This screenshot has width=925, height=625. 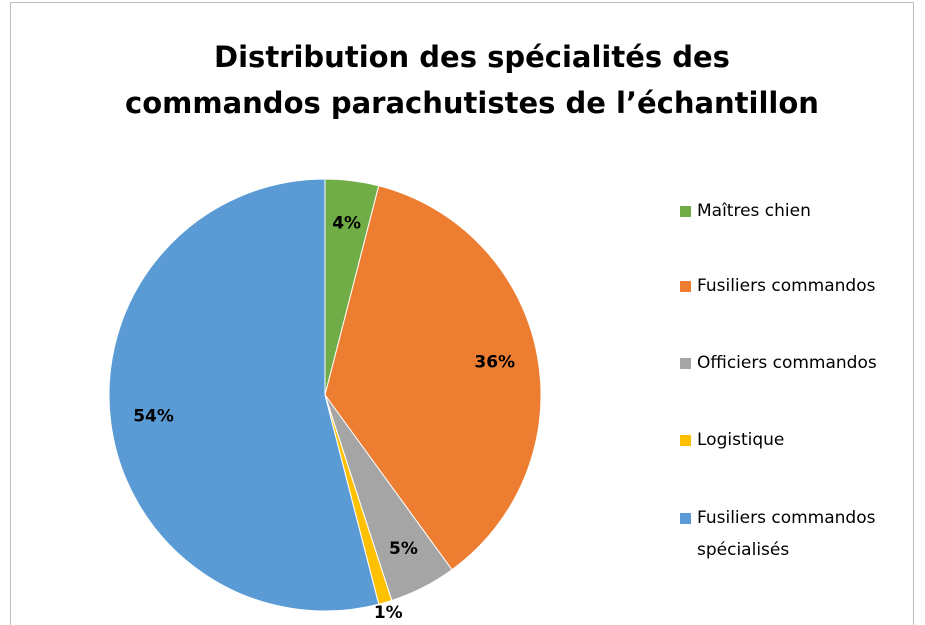 What do you see at coordinates (494, 363) in the screenshot?
I see `data-label: 36%` at bounding box center [494, 363].